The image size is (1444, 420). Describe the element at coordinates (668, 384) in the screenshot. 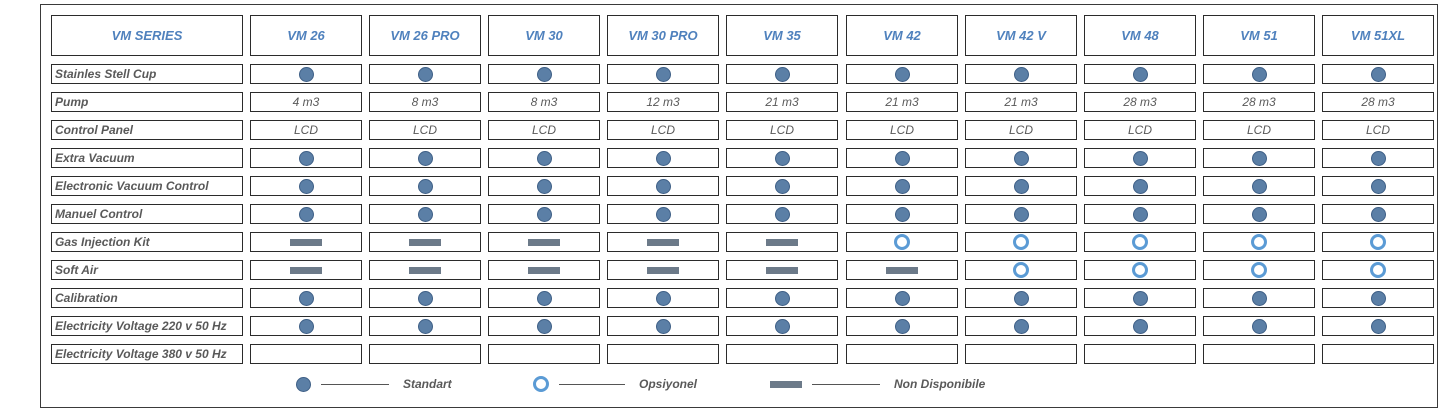

I see `legend-optional-label: Opsiyonel` at that location.